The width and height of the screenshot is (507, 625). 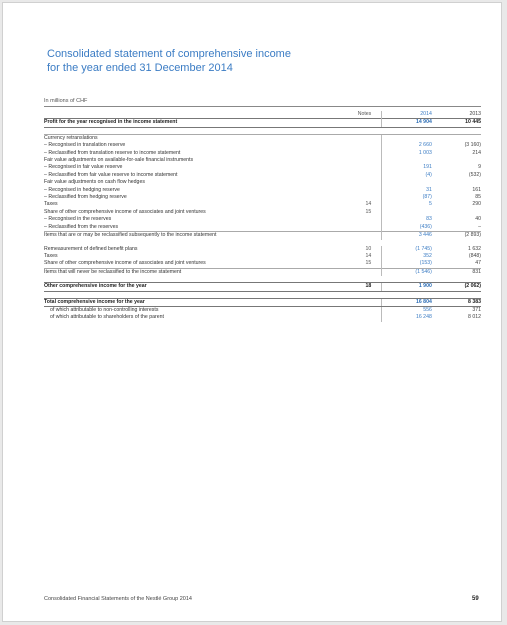 What do you see at coordinates (474, 255) in the screenshot?
I see `value-2013: (848)` at bounding box center [474, 255].